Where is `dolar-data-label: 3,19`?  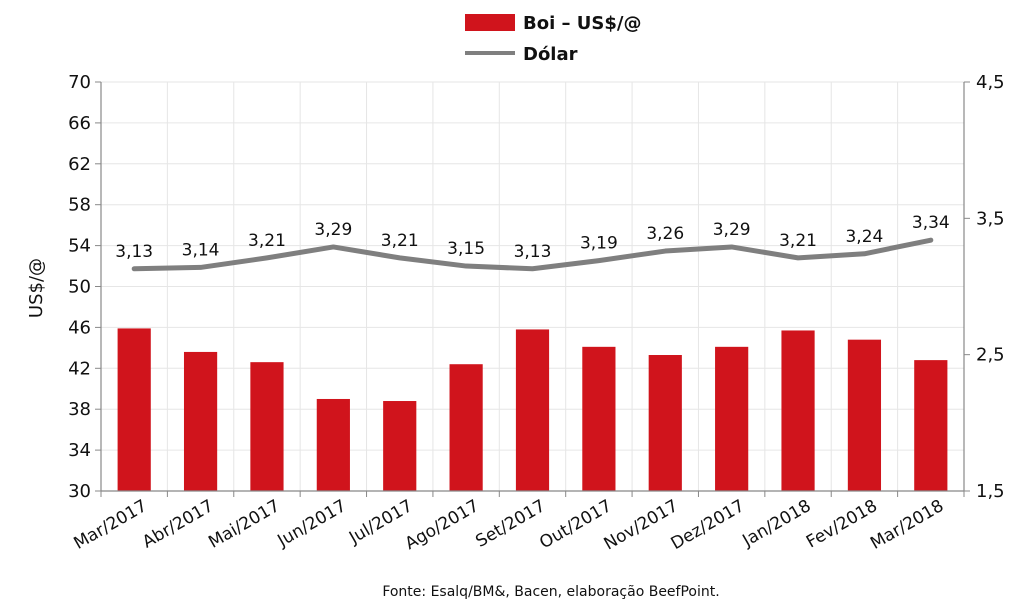
dolar-data-label: 3,19 is located at coordinates (599, 244).